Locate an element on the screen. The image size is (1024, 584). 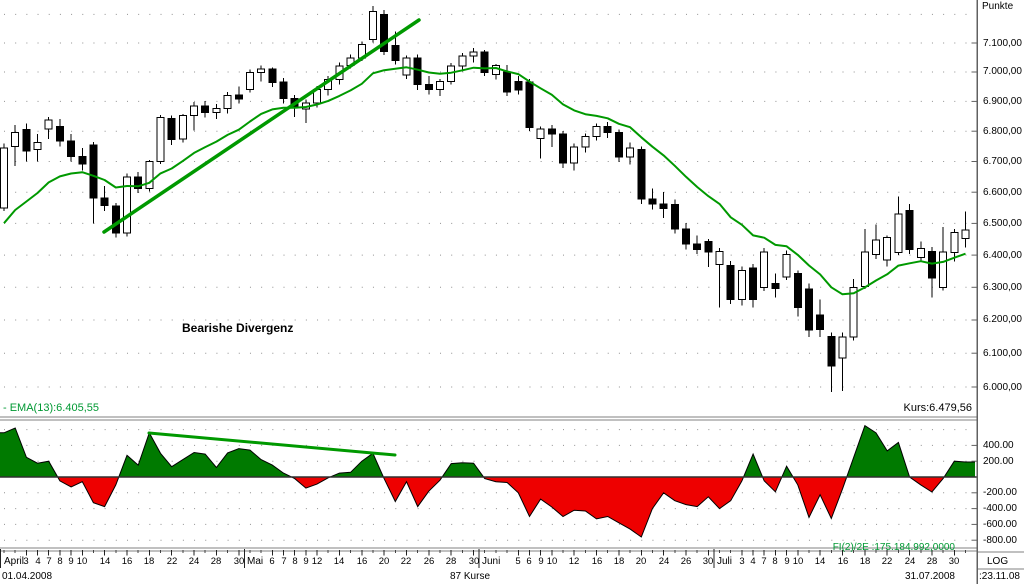
date-tick-label: 5 is located at coordinates (518, 561).